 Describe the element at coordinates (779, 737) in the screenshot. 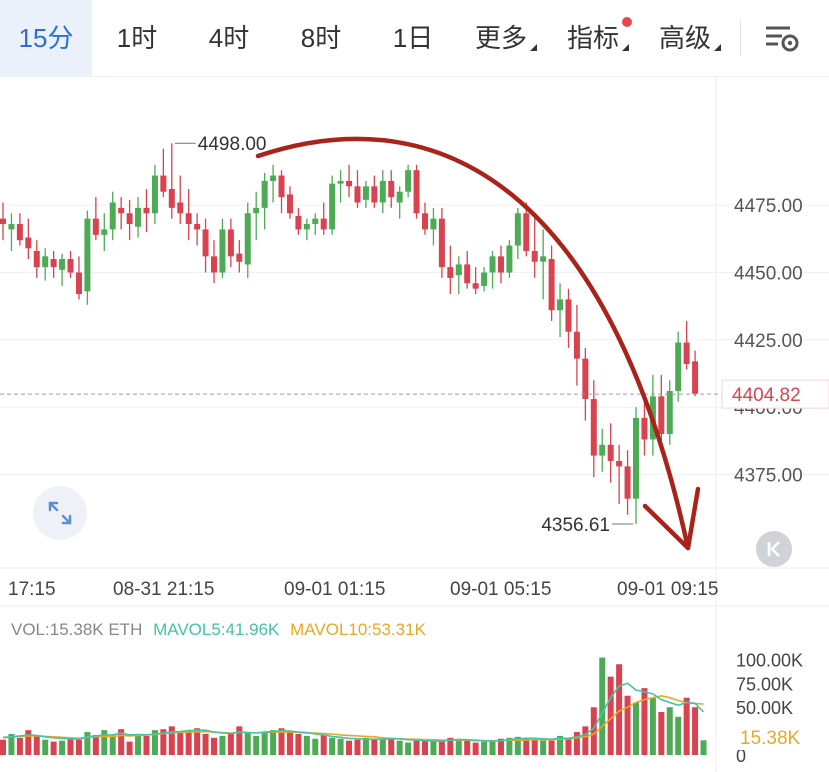

I see `current-volume-badge` at that location.